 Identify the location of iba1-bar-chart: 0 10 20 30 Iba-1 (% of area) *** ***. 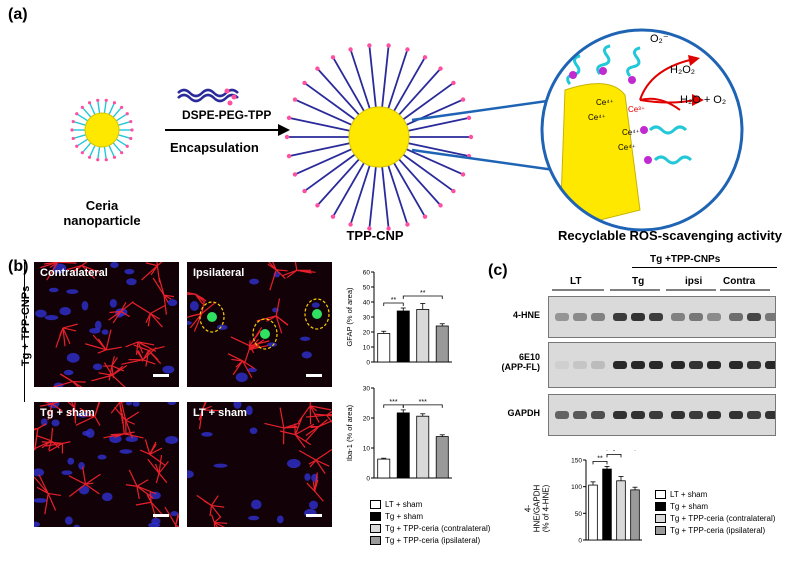
(399, 434).